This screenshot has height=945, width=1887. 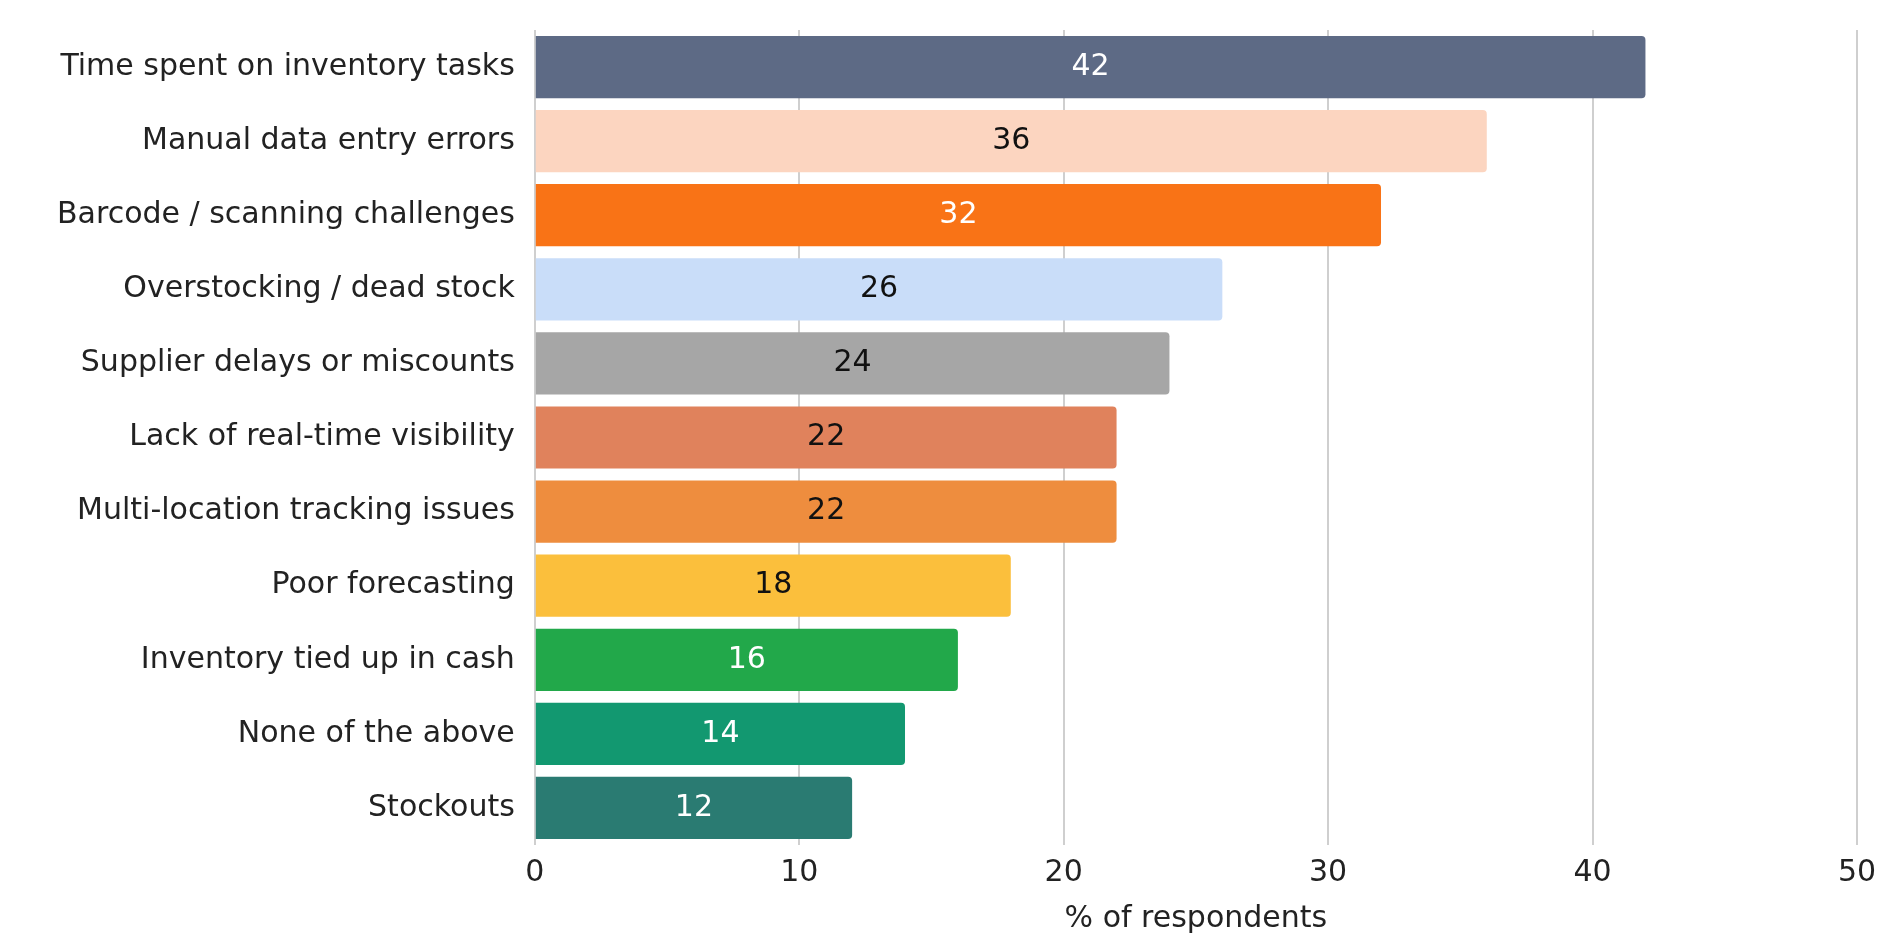 I want to click on data-label: 12, so click(x=694, y=805).